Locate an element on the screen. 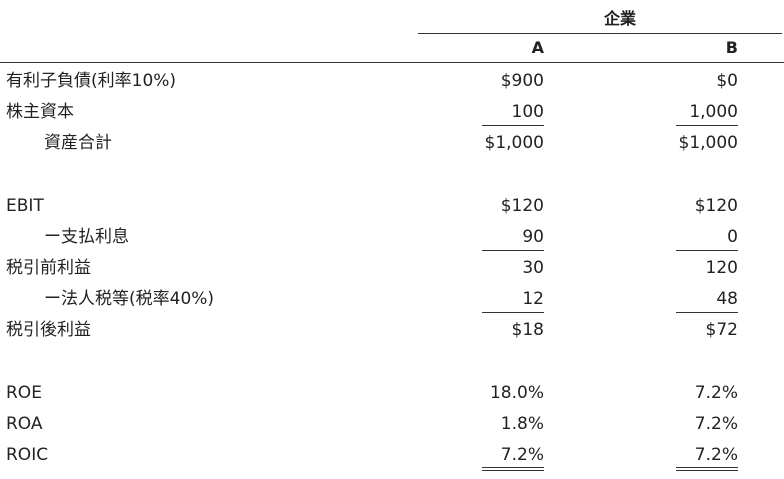 The image size is (784, 479). cell-b-pretax-income: 120 is located at coordinates (721, 268).